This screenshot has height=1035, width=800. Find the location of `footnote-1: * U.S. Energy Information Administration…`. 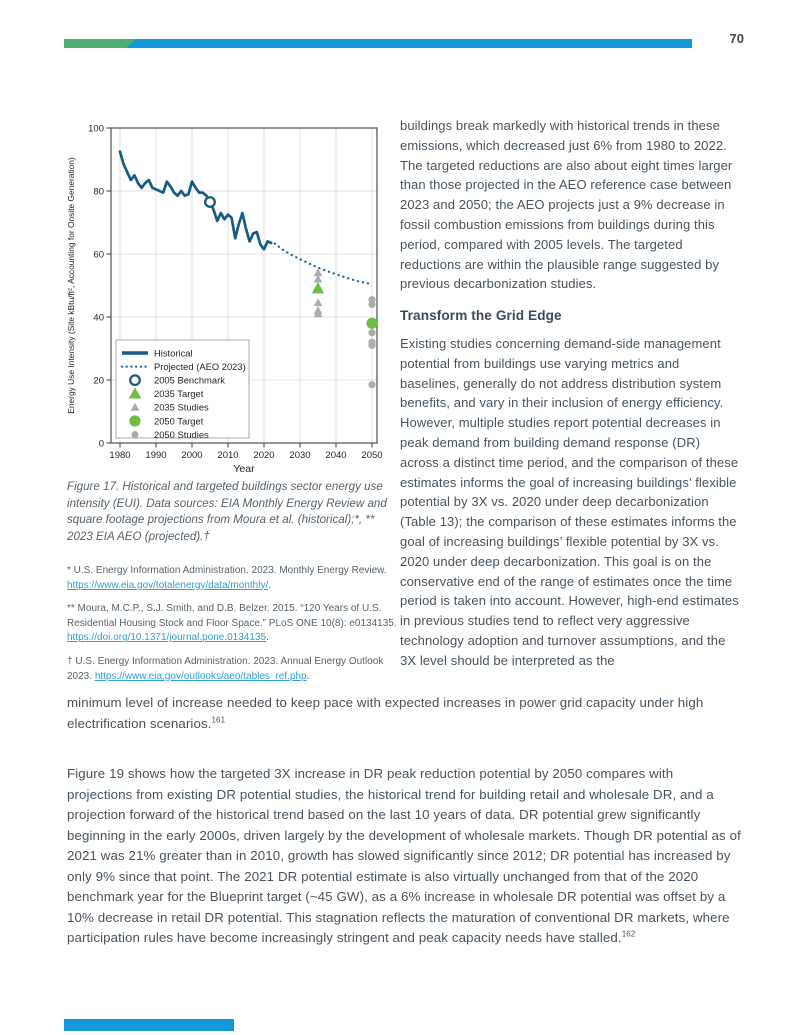

footnote-1: * U.S. Energy Information Administration… is located at coordinates (232, 578).